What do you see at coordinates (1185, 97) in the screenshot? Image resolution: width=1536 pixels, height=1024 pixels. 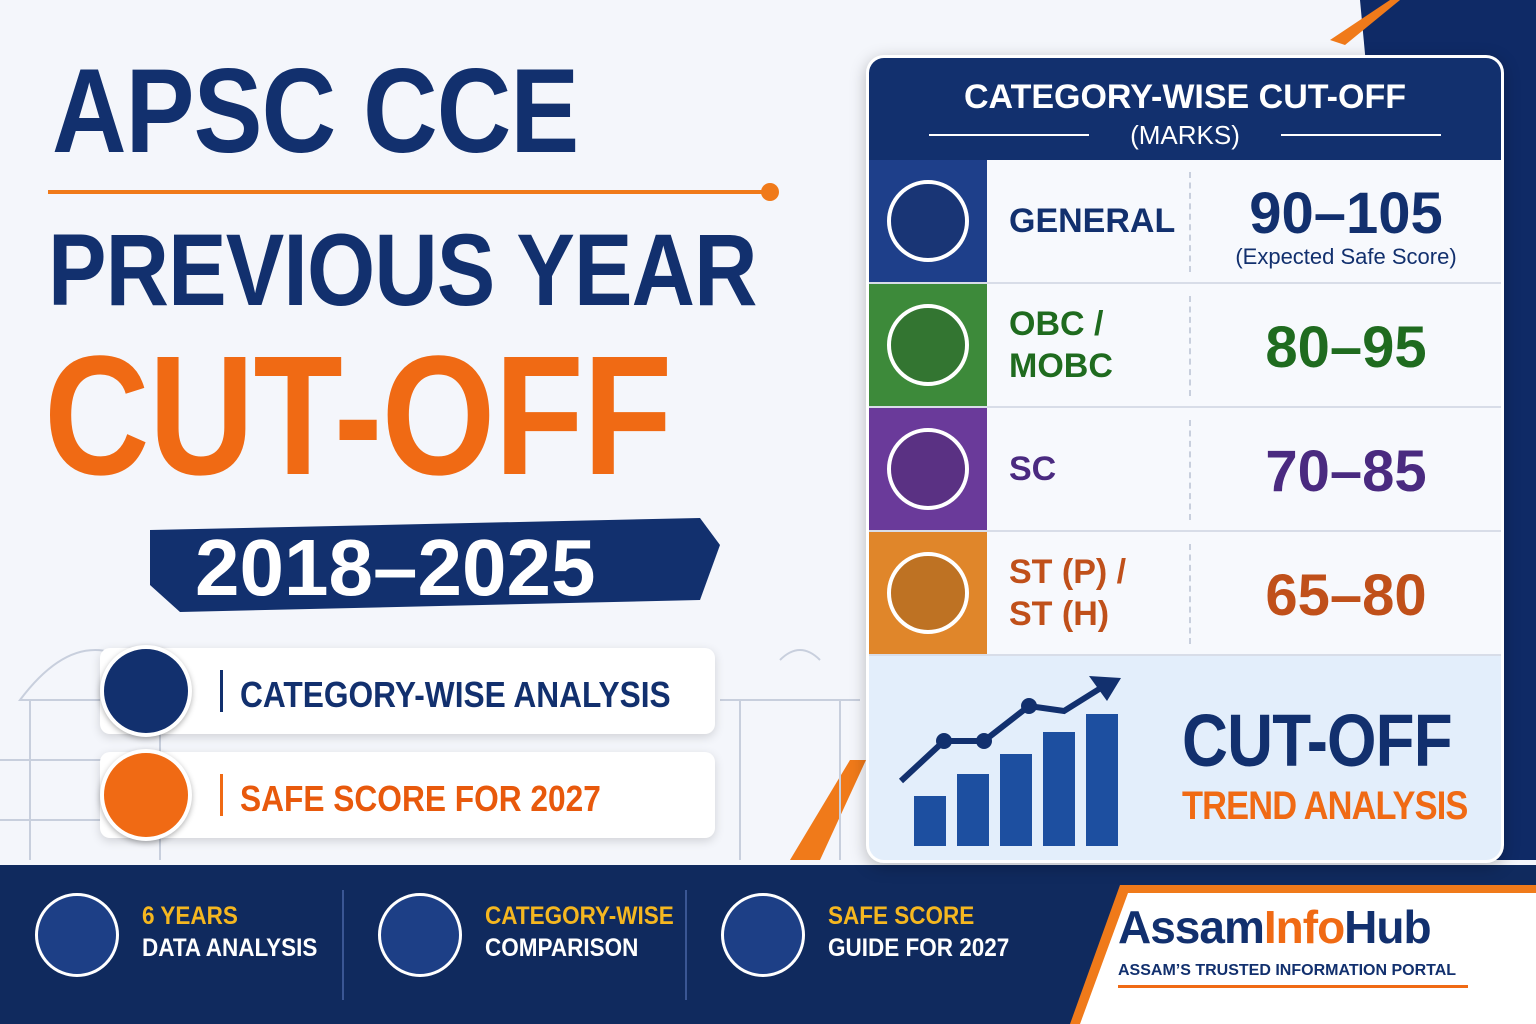 I see `card-heading: CATEGORY-WISE CUT-OFF` at bounding box center [1185, 97].